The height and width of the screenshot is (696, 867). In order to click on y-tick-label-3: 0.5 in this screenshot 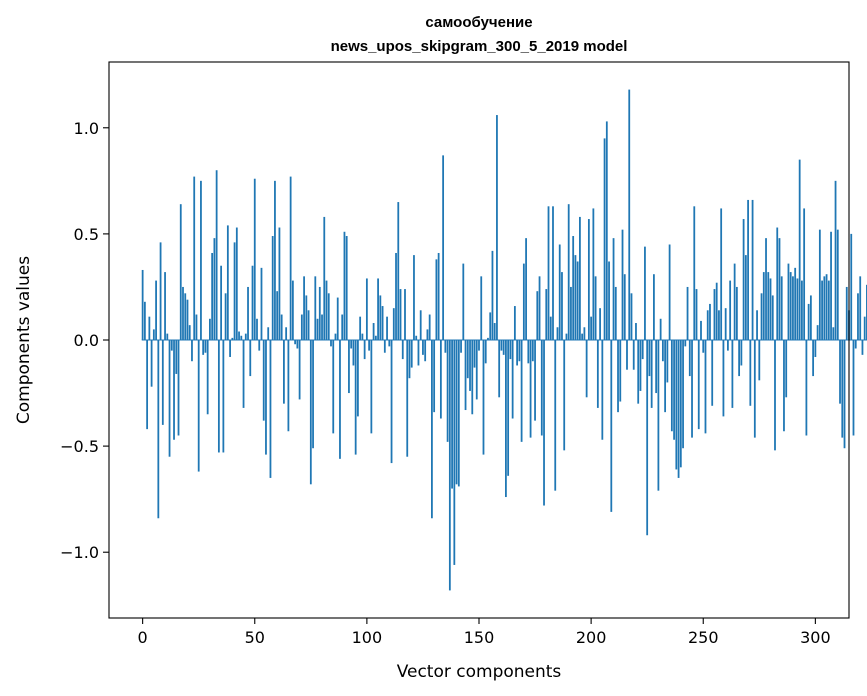, I will do `click(86, 234)`.